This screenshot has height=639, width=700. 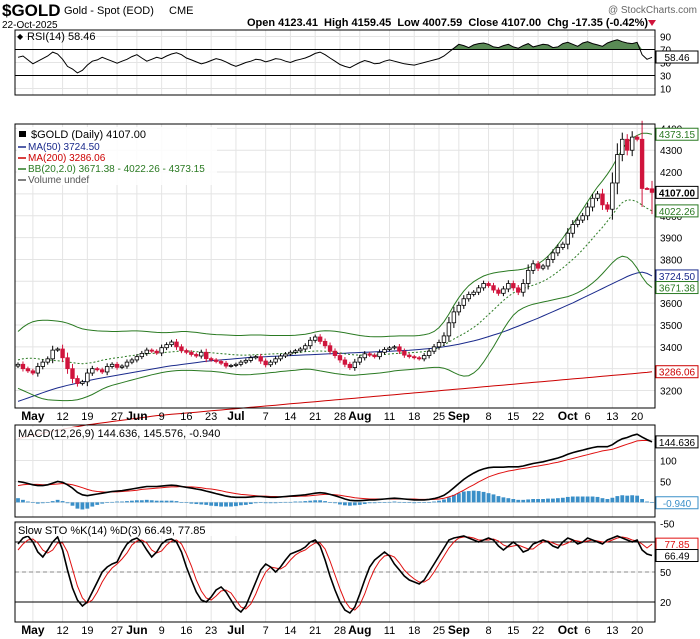 What do you see at coordinates (116, 169) in the screenshot?
I see `price-legend-item: BB(20,2.0) 3671.38 - 4022.26 - 4373.15` at bounding box center [116, 169].